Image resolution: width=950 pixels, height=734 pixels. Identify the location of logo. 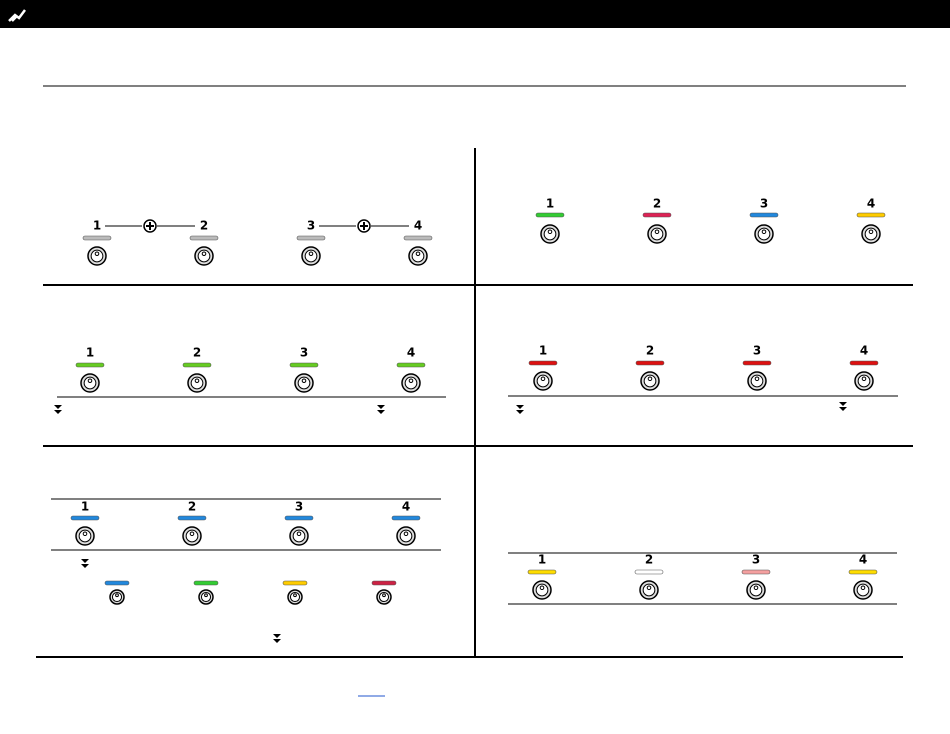
(17, 15).